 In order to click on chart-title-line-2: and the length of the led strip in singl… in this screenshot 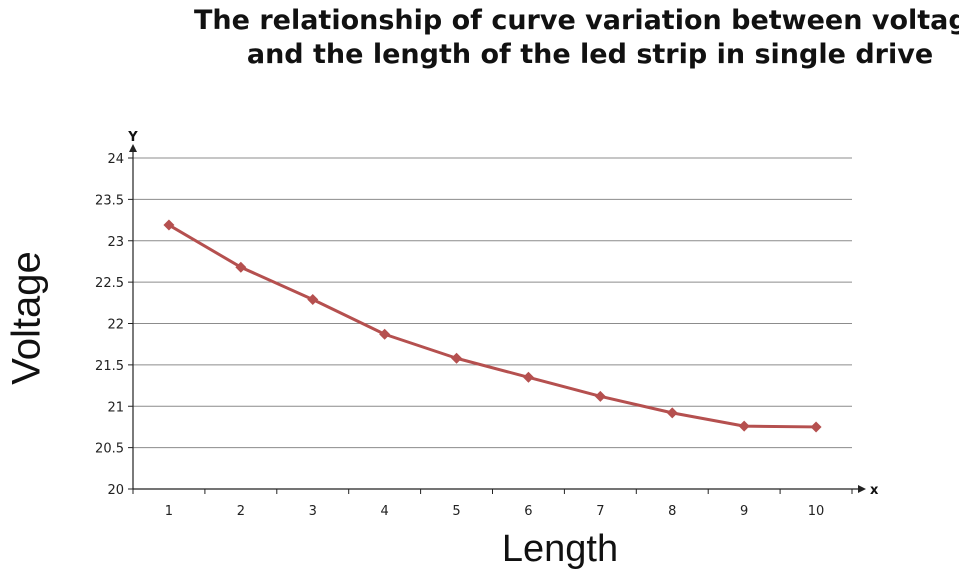, I will do `click(590, 54)`.